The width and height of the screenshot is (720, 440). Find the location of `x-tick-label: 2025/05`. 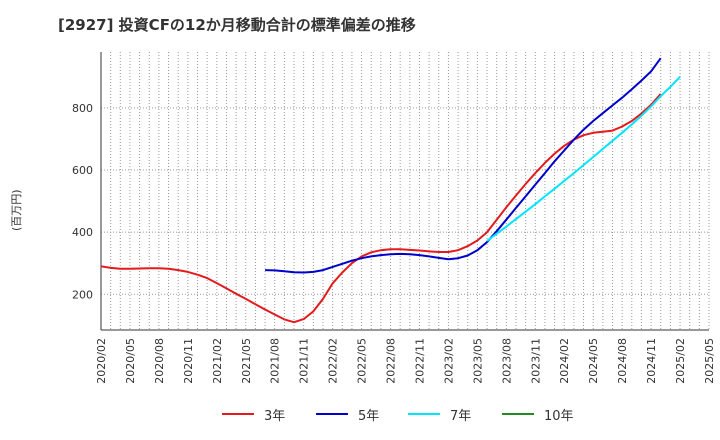

x-tick-label: 2025/05 is located at coordinates (709, 361).